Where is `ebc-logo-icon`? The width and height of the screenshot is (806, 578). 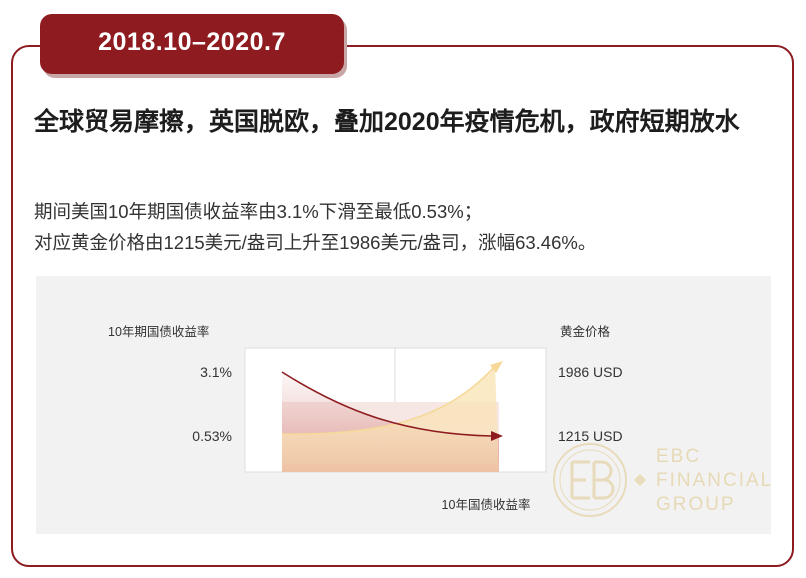 ebc-logo-icon is located at coordinates (599, 480).